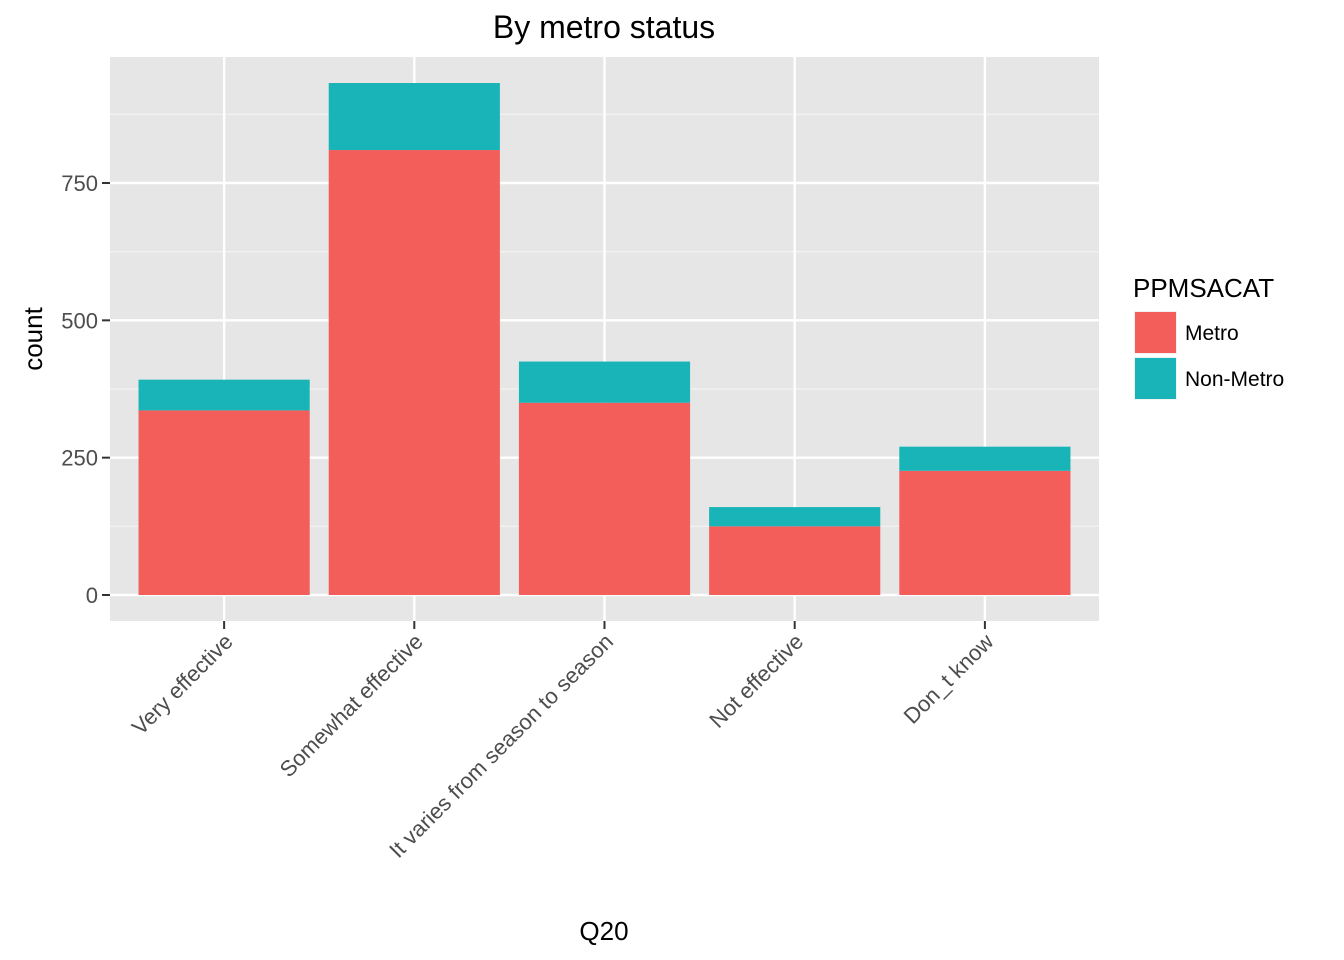  What do you see at coordinates (351, 705) in the screenshot?
I see `x-tick-label: Somewhat effective` at bounding box center [351, 705].